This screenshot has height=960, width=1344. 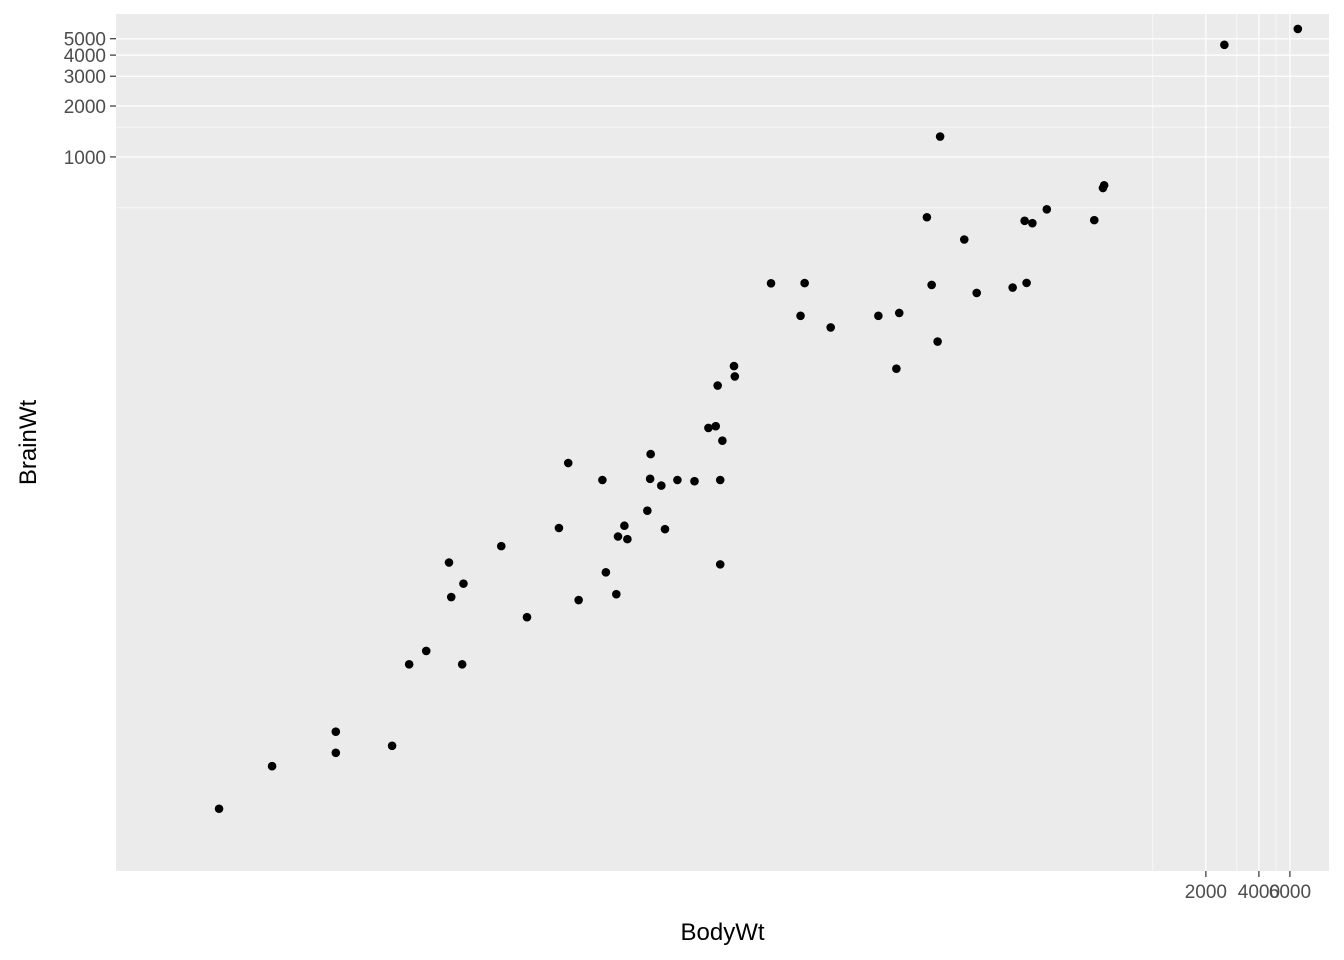 I want to click on y-tick-label: 1000, so click(x=85, y=158).